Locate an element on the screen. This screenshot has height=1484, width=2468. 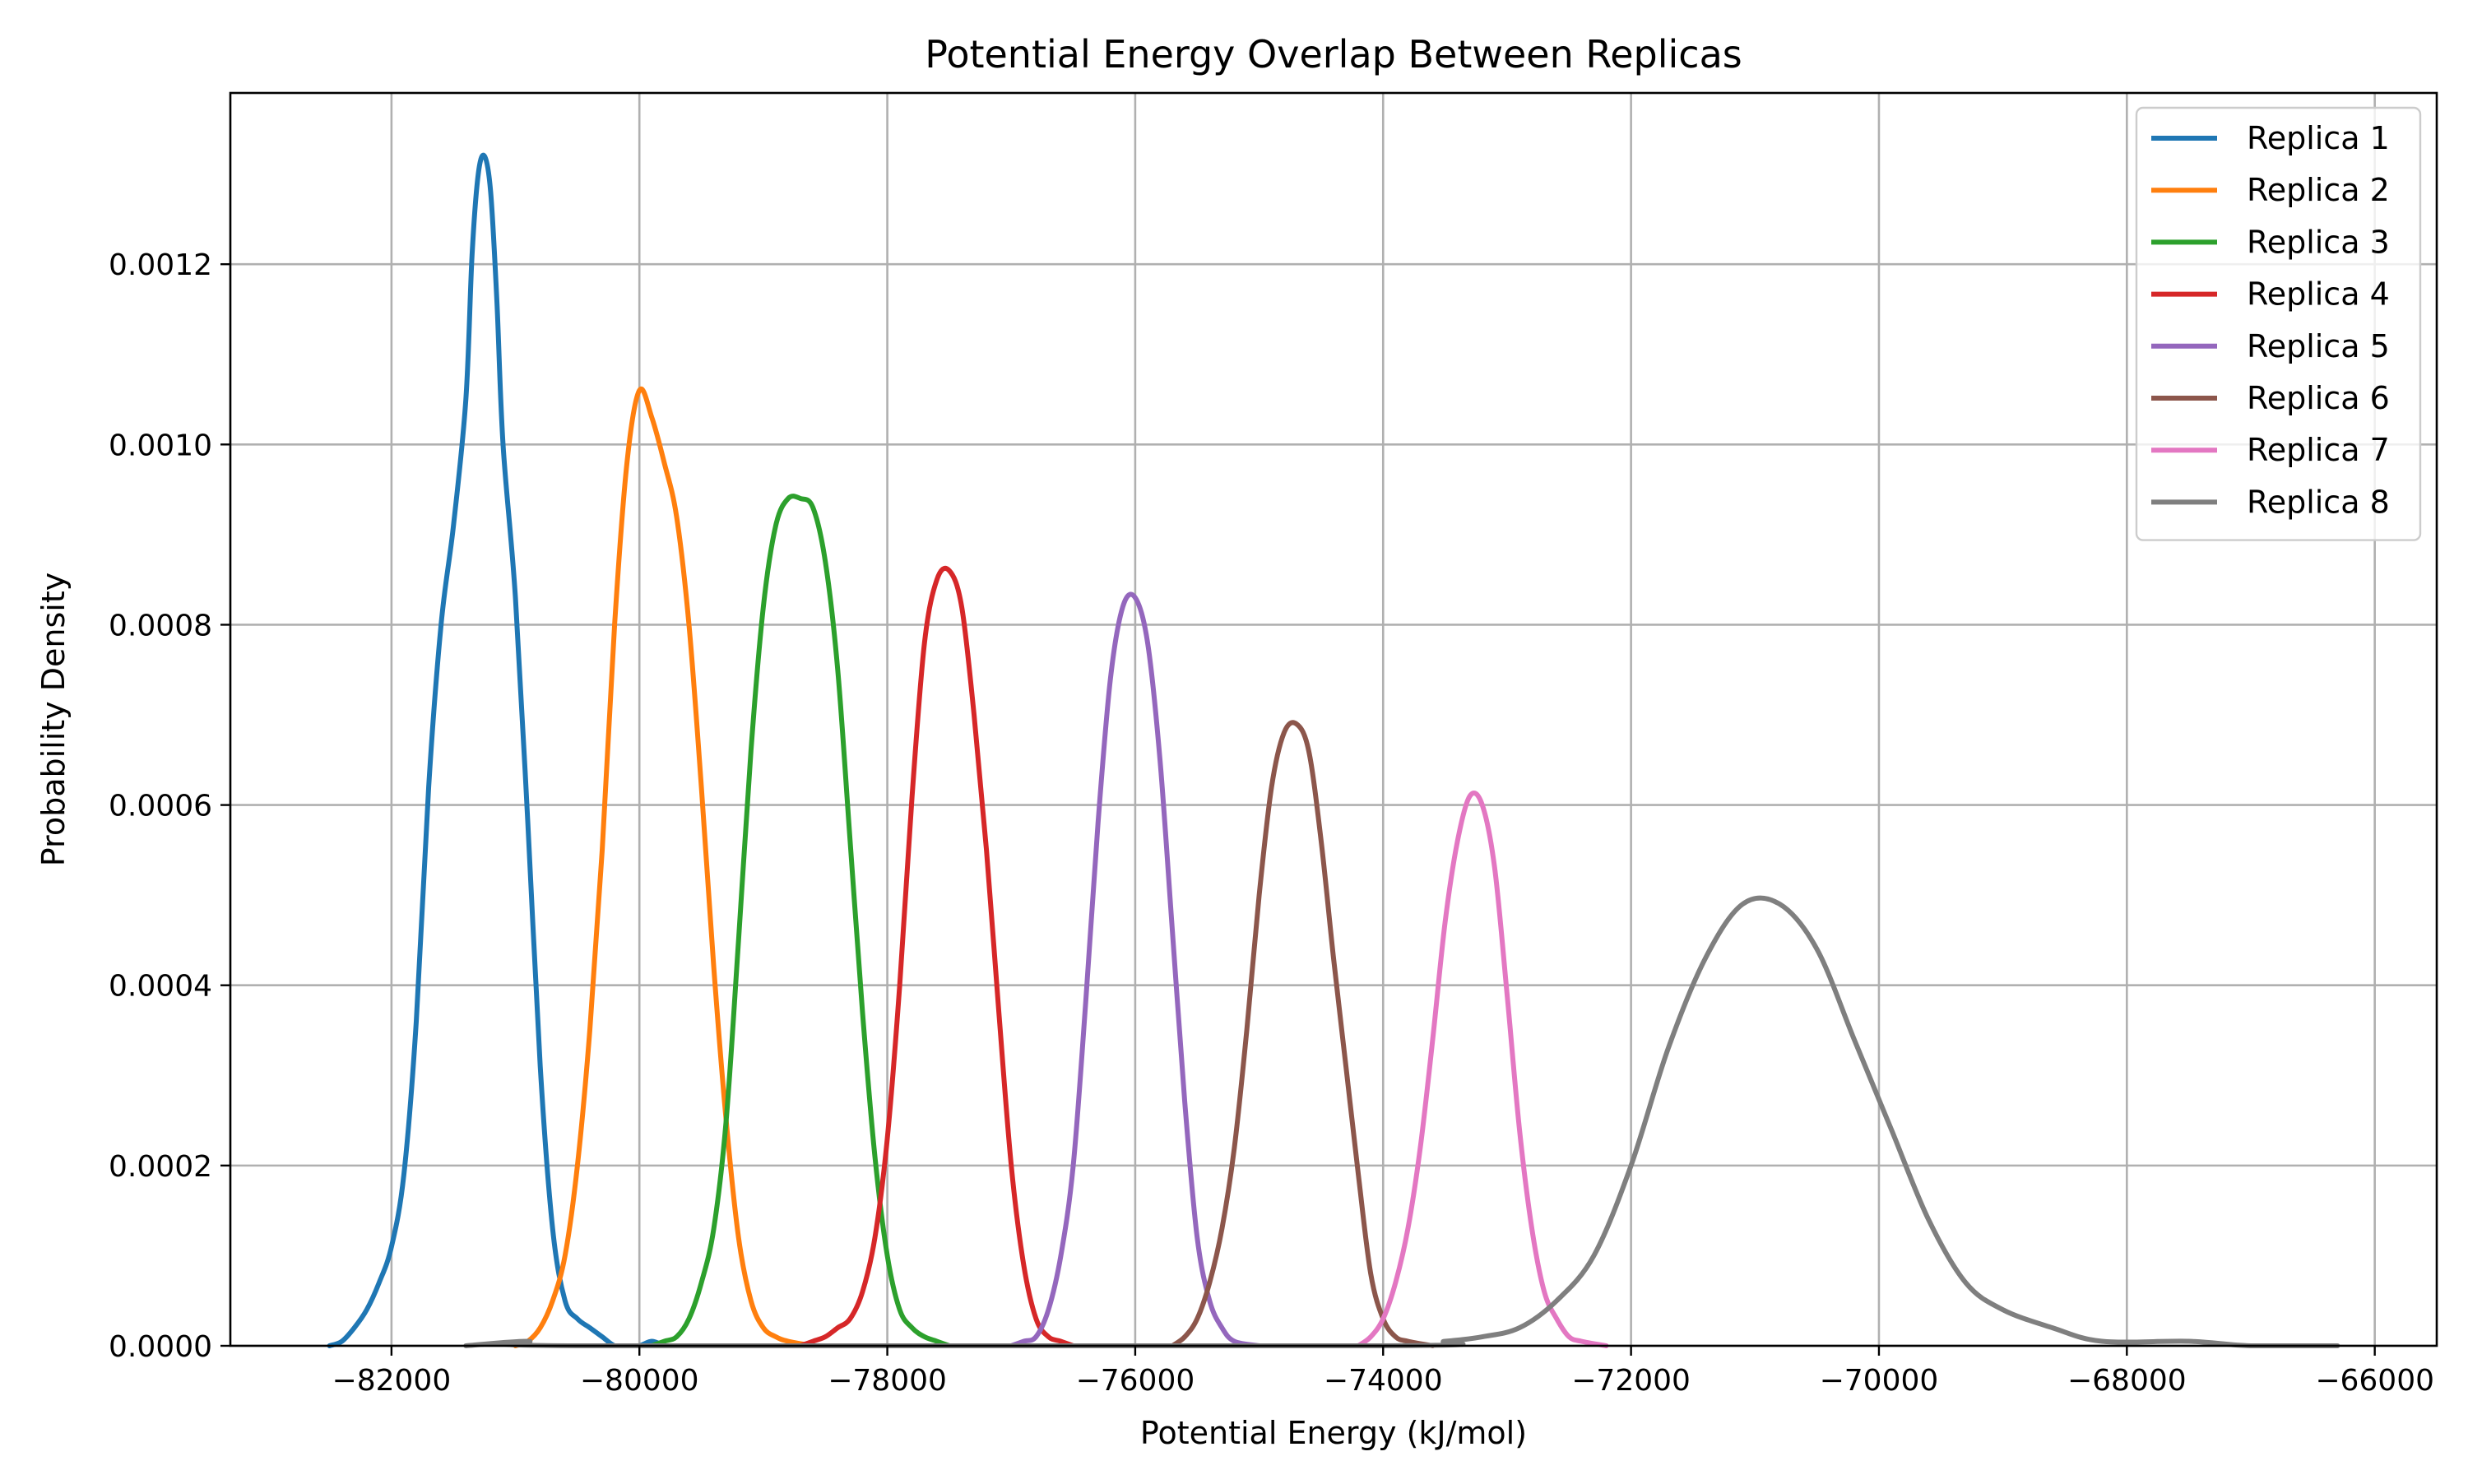
x-tick-label: −68000 is located at coordinates (2127, 1381).